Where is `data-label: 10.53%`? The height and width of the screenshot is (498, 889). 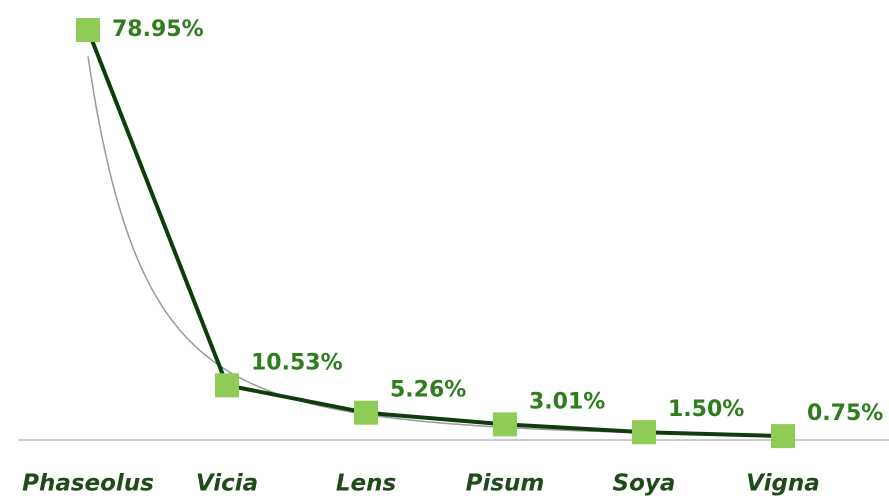
data-label: 10.53% is located at coordinates (297, 362).